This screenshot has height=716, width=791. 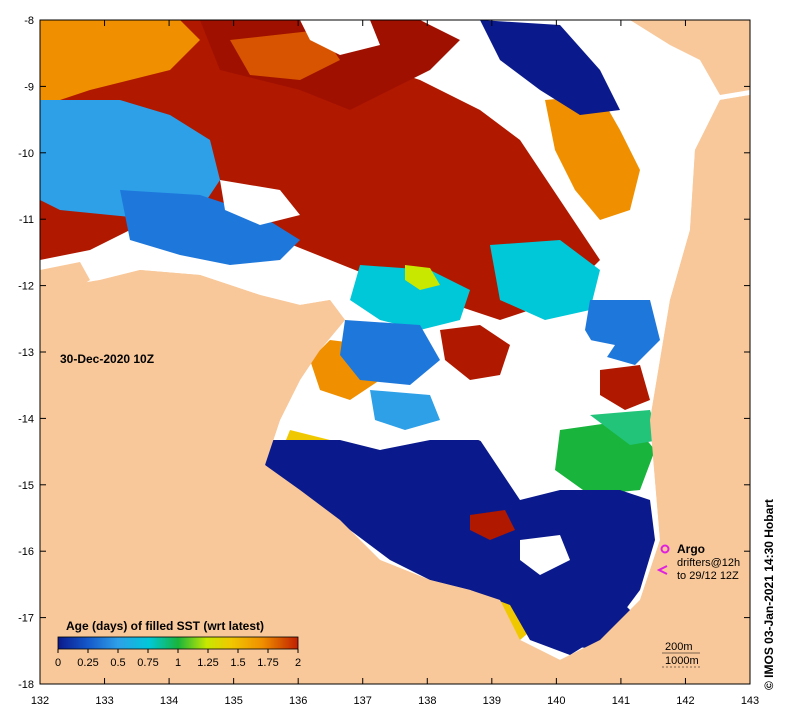 I want to click on colorbar-gradient, so click(x=178, y=643).